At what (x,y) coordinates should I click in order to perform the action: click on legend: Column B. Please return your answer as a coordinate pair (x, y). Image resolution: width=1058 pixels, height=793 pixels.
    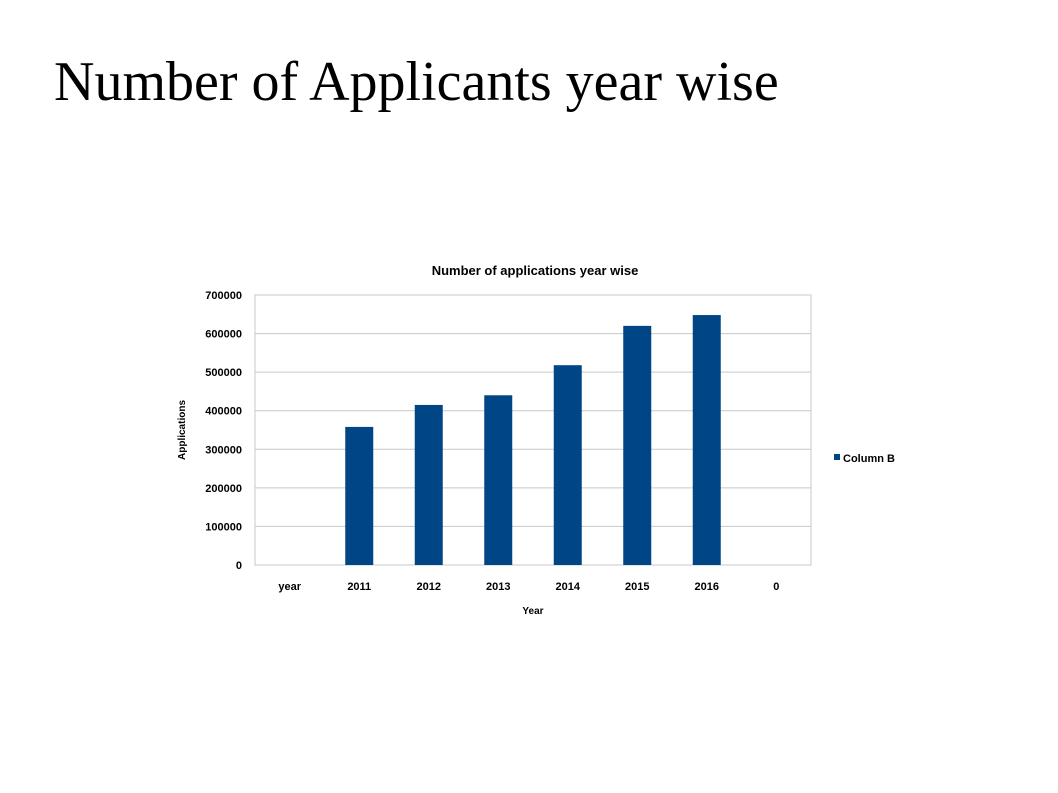
    Looking at the image, I should click on (864, 459).